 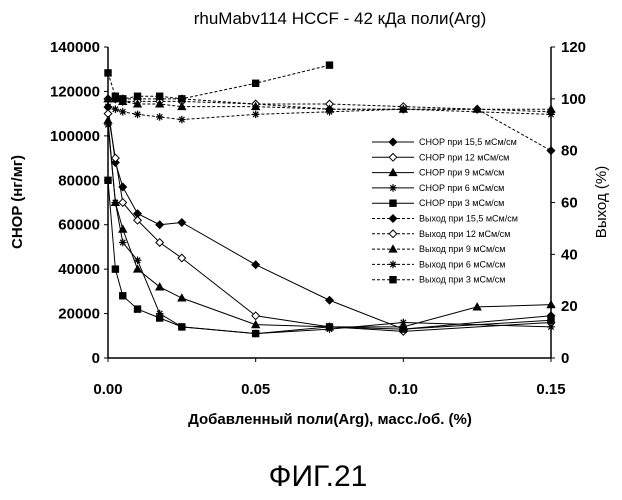 I want to click on y-left-tick-label: 80000, so click(x=79, y=180).